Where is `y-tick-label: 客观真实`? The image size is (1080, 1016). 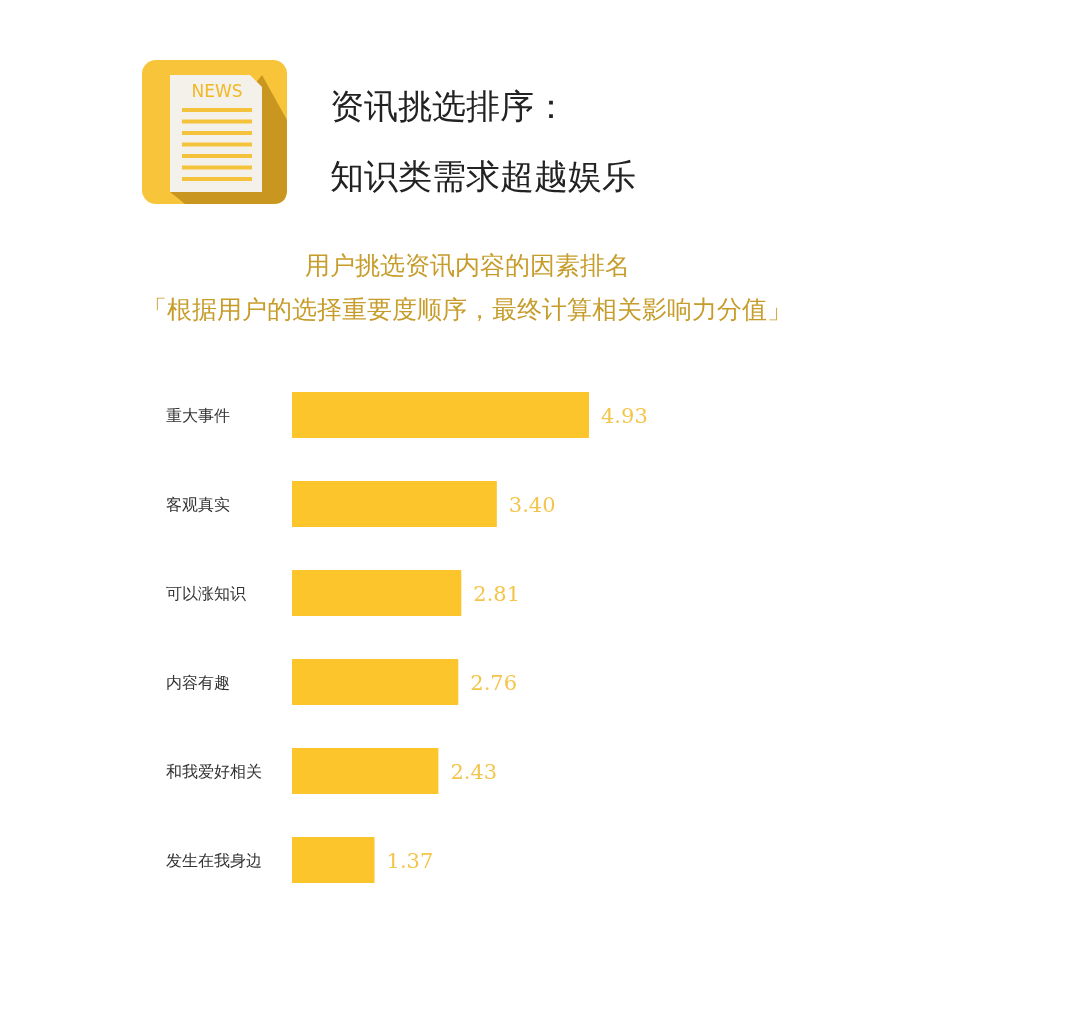
y-tick-label: 客观真实 is located at coordinates (198, 504).